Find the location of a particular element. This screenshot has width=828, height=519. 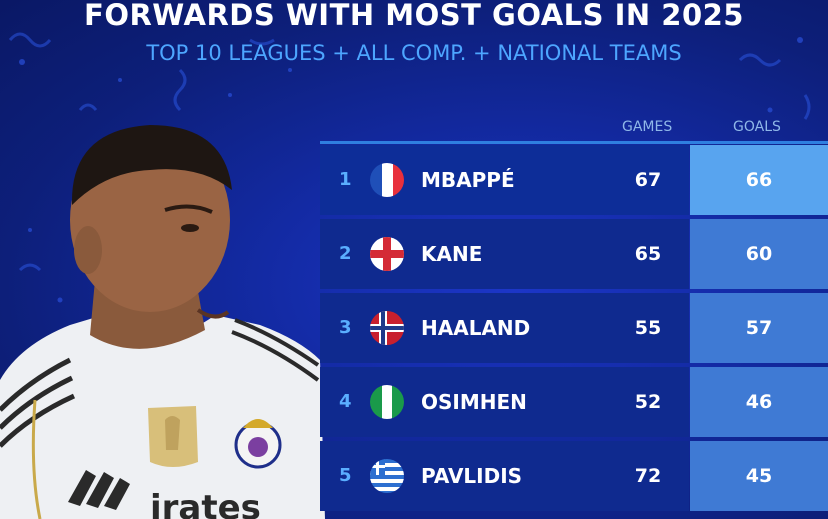

row-main-cell: 5 PAVLIDIS 72 is located at coordinates (504, 476).